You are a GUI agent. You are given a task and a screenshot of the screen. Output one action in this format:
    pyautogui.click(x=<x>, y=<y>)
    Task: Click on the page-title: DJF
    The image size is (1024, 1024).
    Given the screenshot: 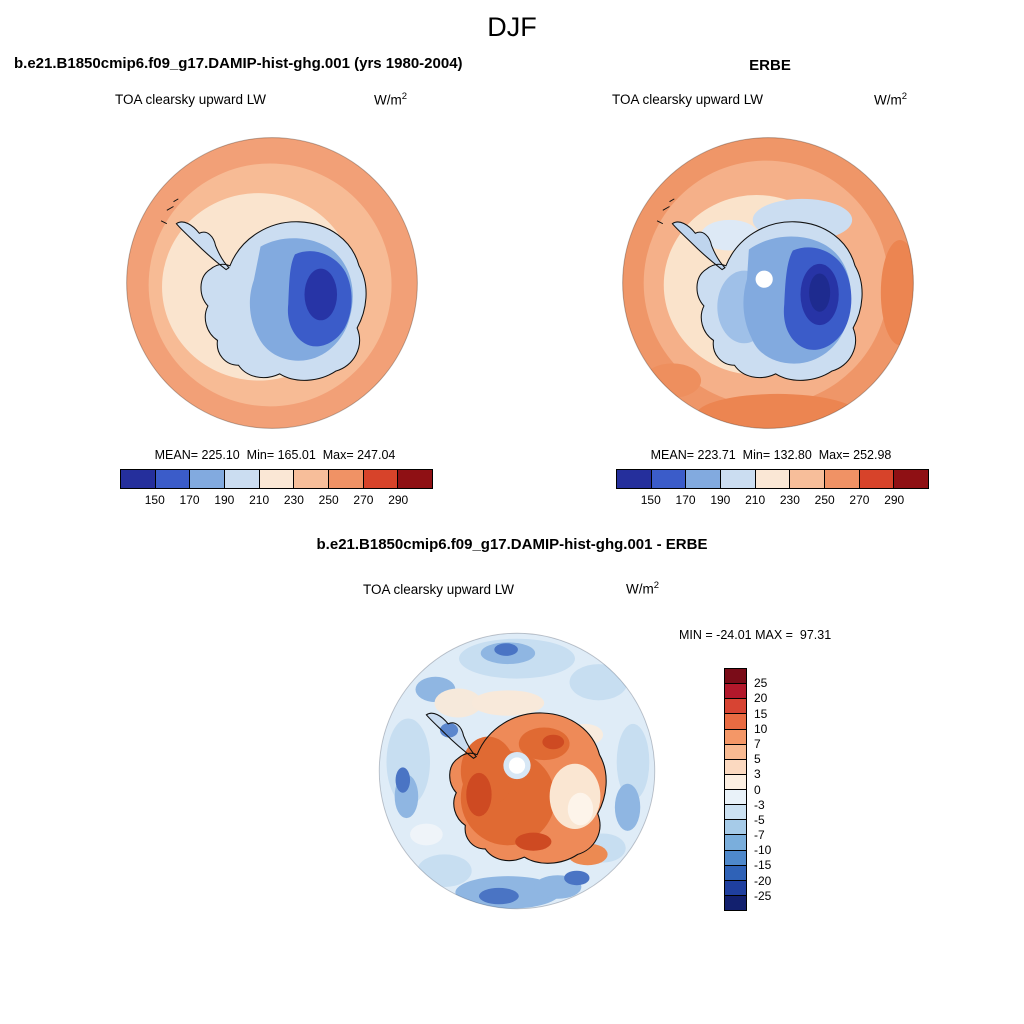 What is the action you would take?
    pyautogui.click(x=512, y=27)
    